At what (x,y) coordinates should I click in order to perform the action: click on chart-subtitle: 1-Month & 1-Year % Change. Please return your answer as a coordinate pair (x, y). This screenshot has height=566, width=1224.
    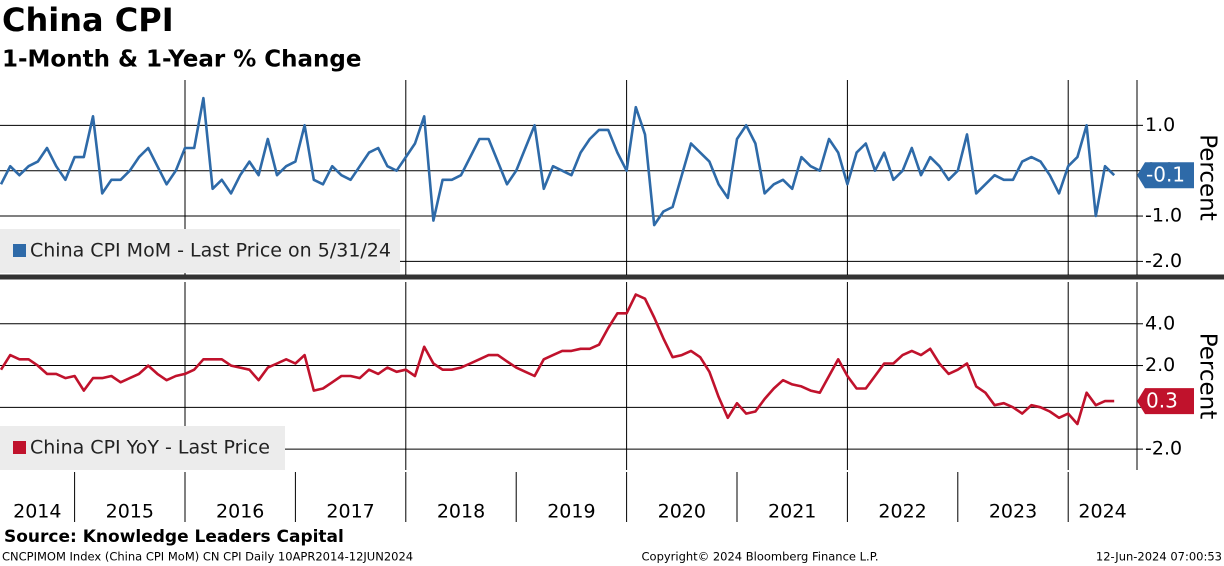
    Looking at the image, I should click on (182, 60).